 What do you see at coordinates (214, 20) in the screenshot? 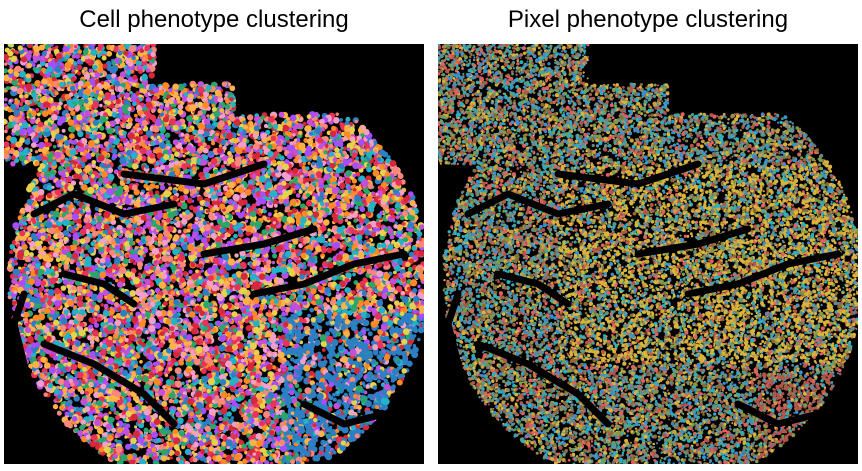
I see `cell-clustering-title: Cell phenotype clustering` at bounding box center [214, 20].